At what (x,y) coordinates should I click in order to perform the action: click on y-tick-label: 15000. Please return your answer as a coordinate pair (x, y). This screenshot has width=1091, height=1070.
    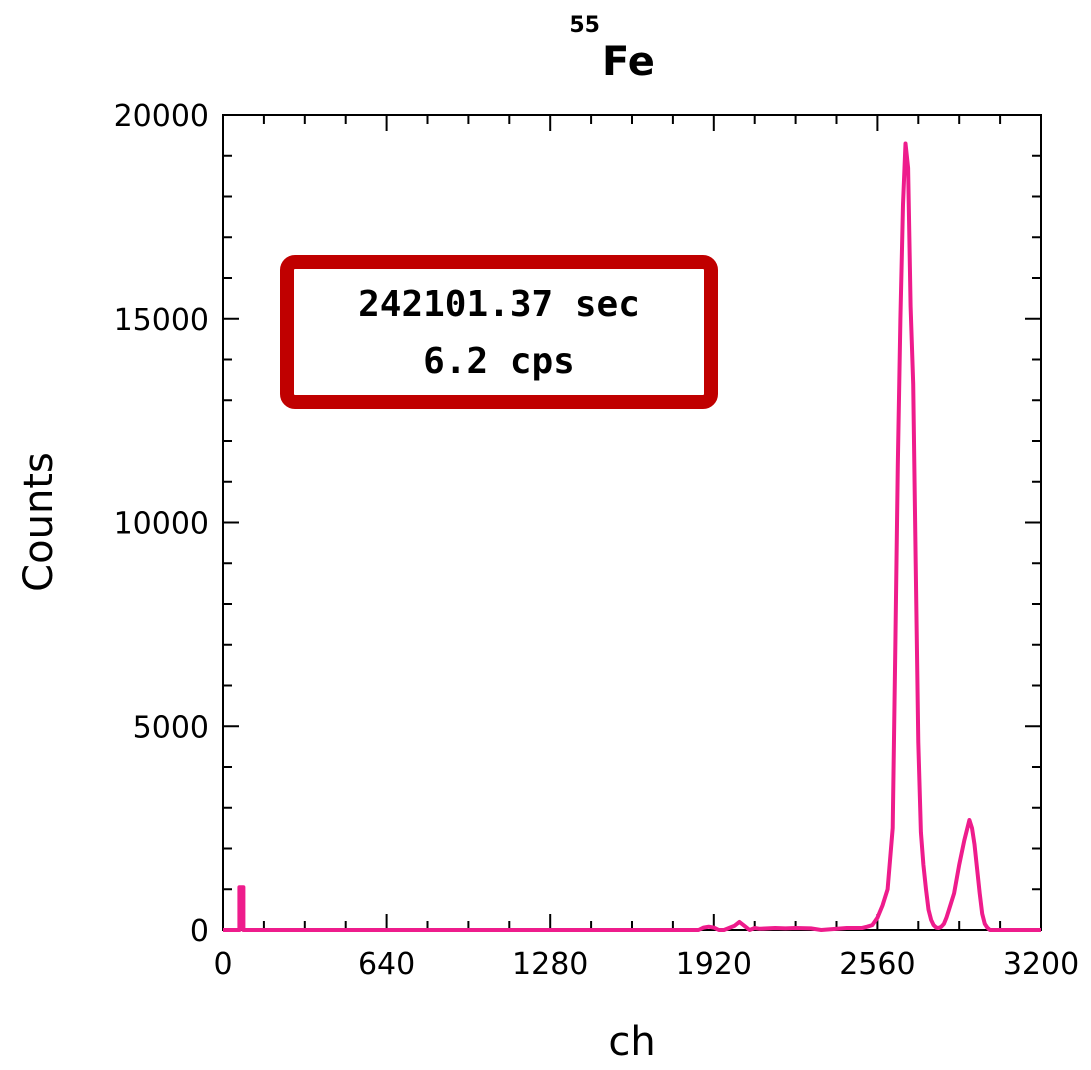
    Looking at the image, I should click on (161, 320).